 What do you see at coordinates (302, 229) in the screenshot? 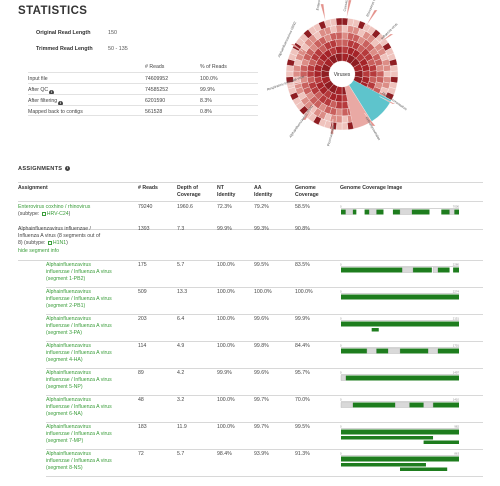
I see `cell-genome: 90.8%` at bounding box center [302, 229].